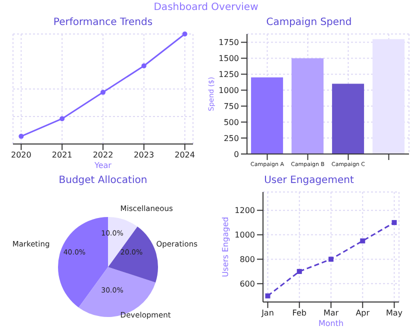 Image resolution: width=412 pixels, height=333 pixels. I want to click on y-tick-label: 600, so click(247, 284).